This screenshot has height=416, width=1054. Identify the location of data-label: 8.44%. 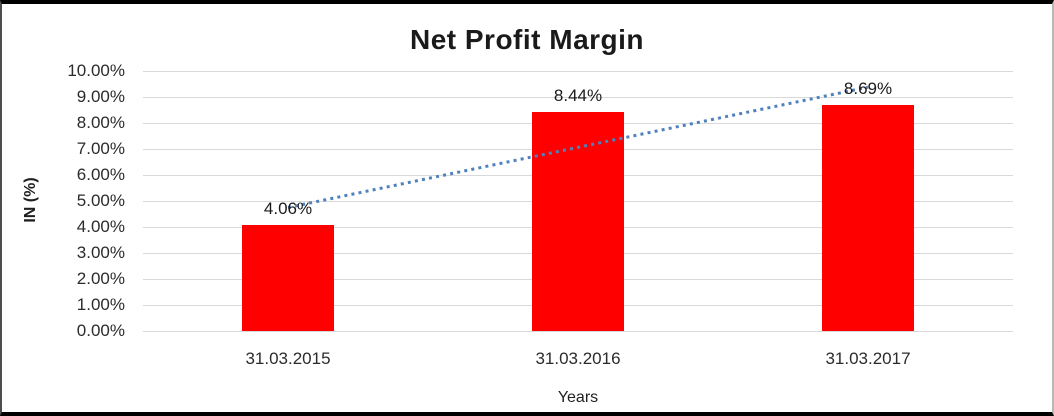
(578, 95).